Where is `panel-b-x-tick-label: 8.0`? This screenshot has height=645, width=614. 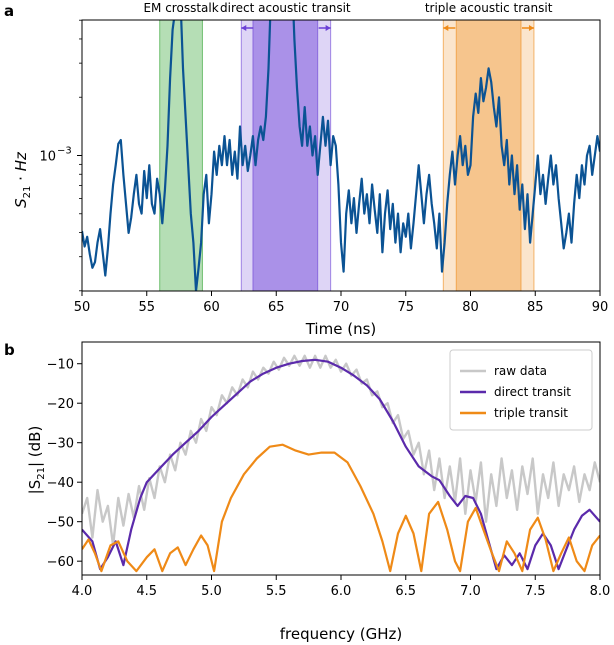 panel-b-x-tick-label: 8.0 is located at coordinates (600, 591).